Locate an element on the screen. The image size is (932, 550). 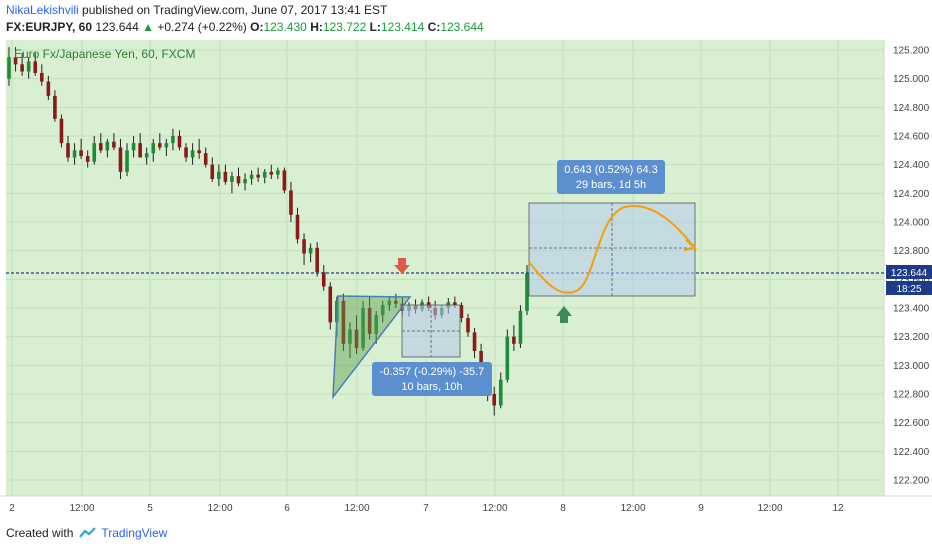
author-link: NikaLekishvili is located at coordinates (42, 10).